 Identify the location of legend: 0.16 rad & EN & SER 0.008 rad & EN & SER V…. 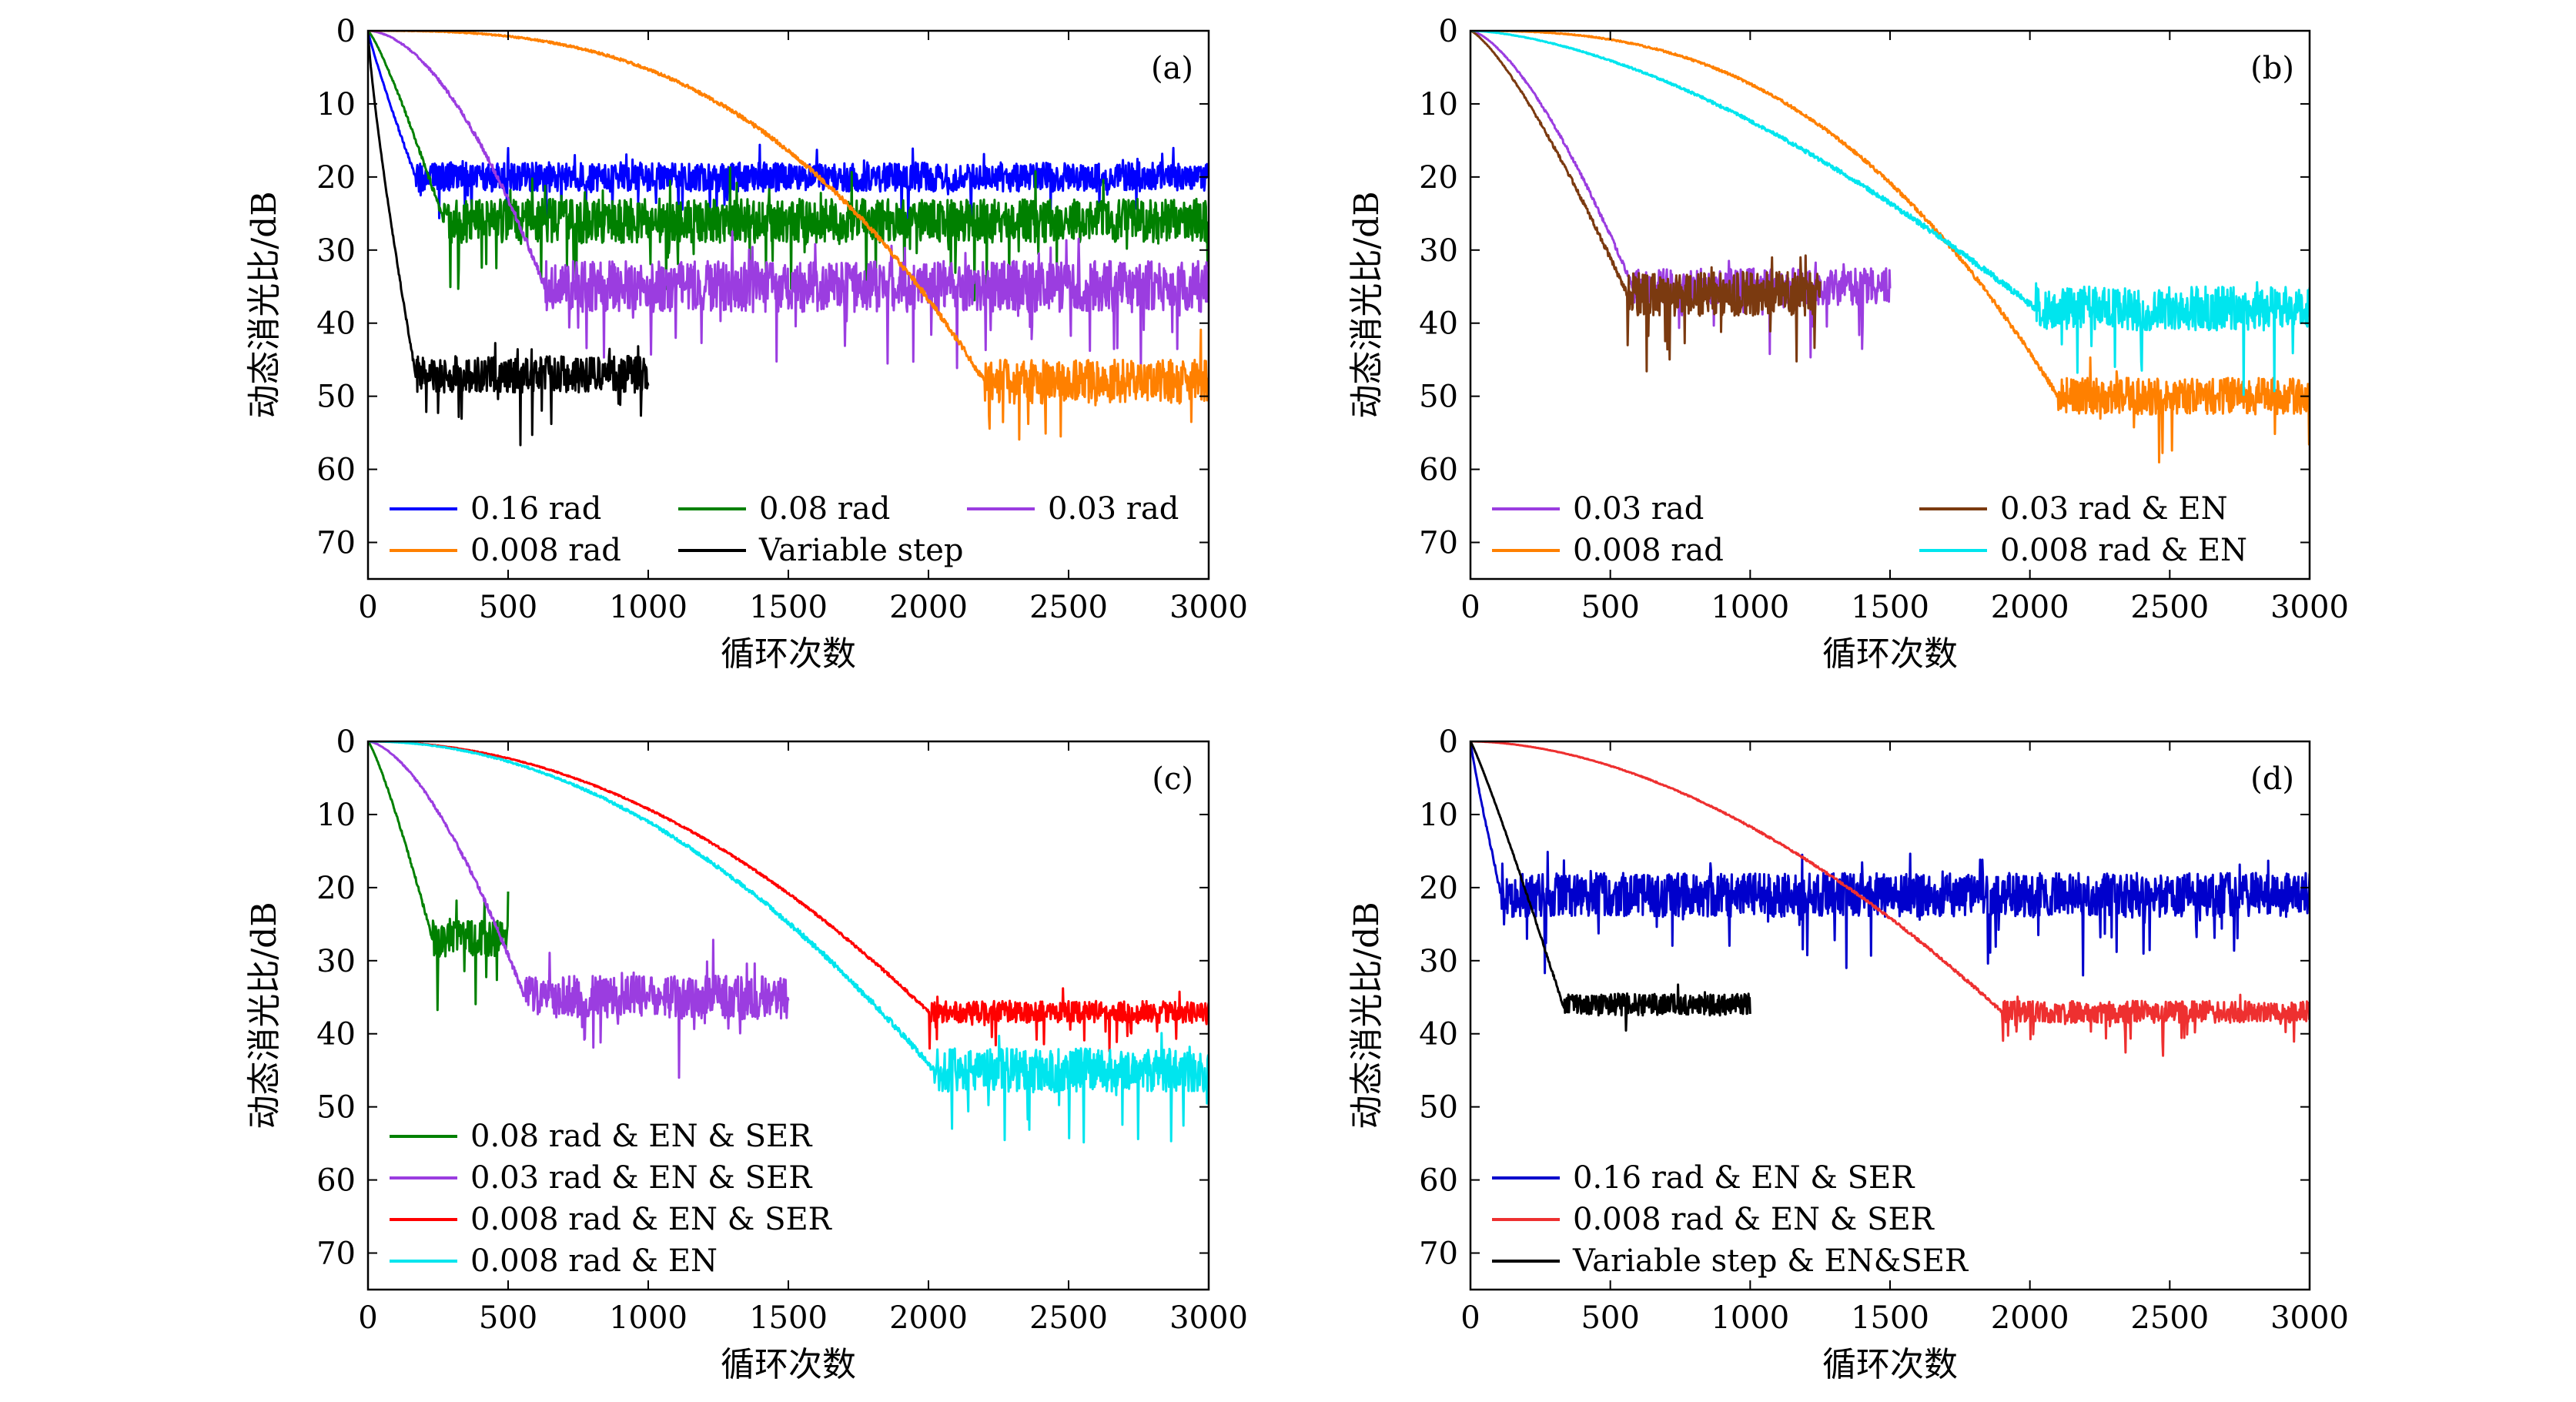
(1730, 1219).